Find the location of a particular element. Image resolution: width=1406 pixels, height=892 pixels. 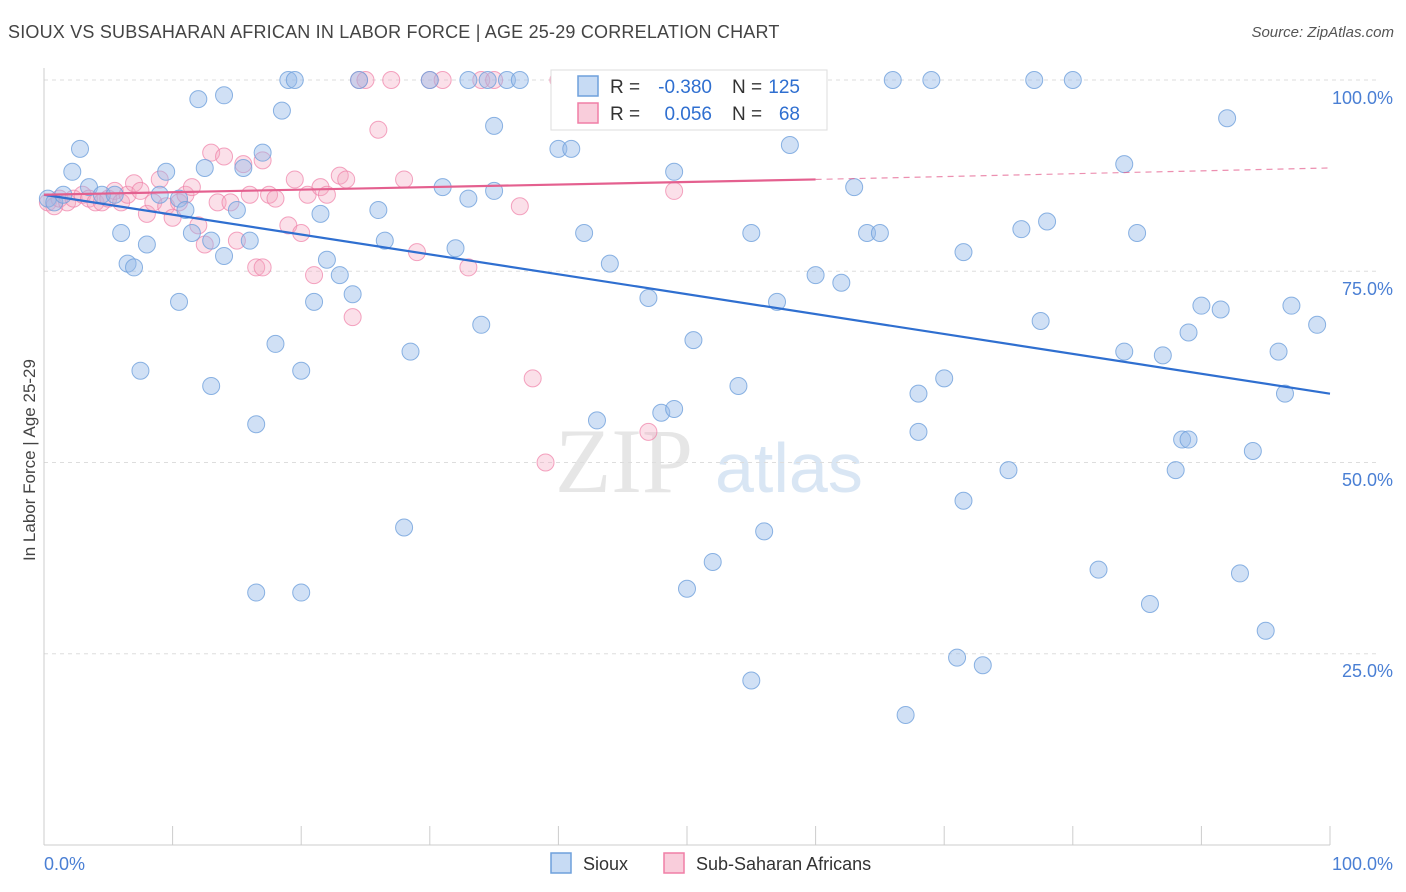

y-tick-label-75: 75.0% is located at coordinates (1367, 289).